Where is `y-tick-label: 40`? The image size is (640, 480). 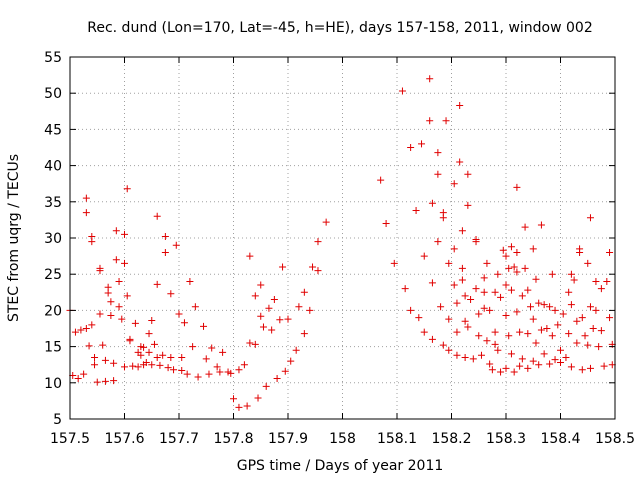
y-tick-label: 40 is located at coordinates (53, 167).